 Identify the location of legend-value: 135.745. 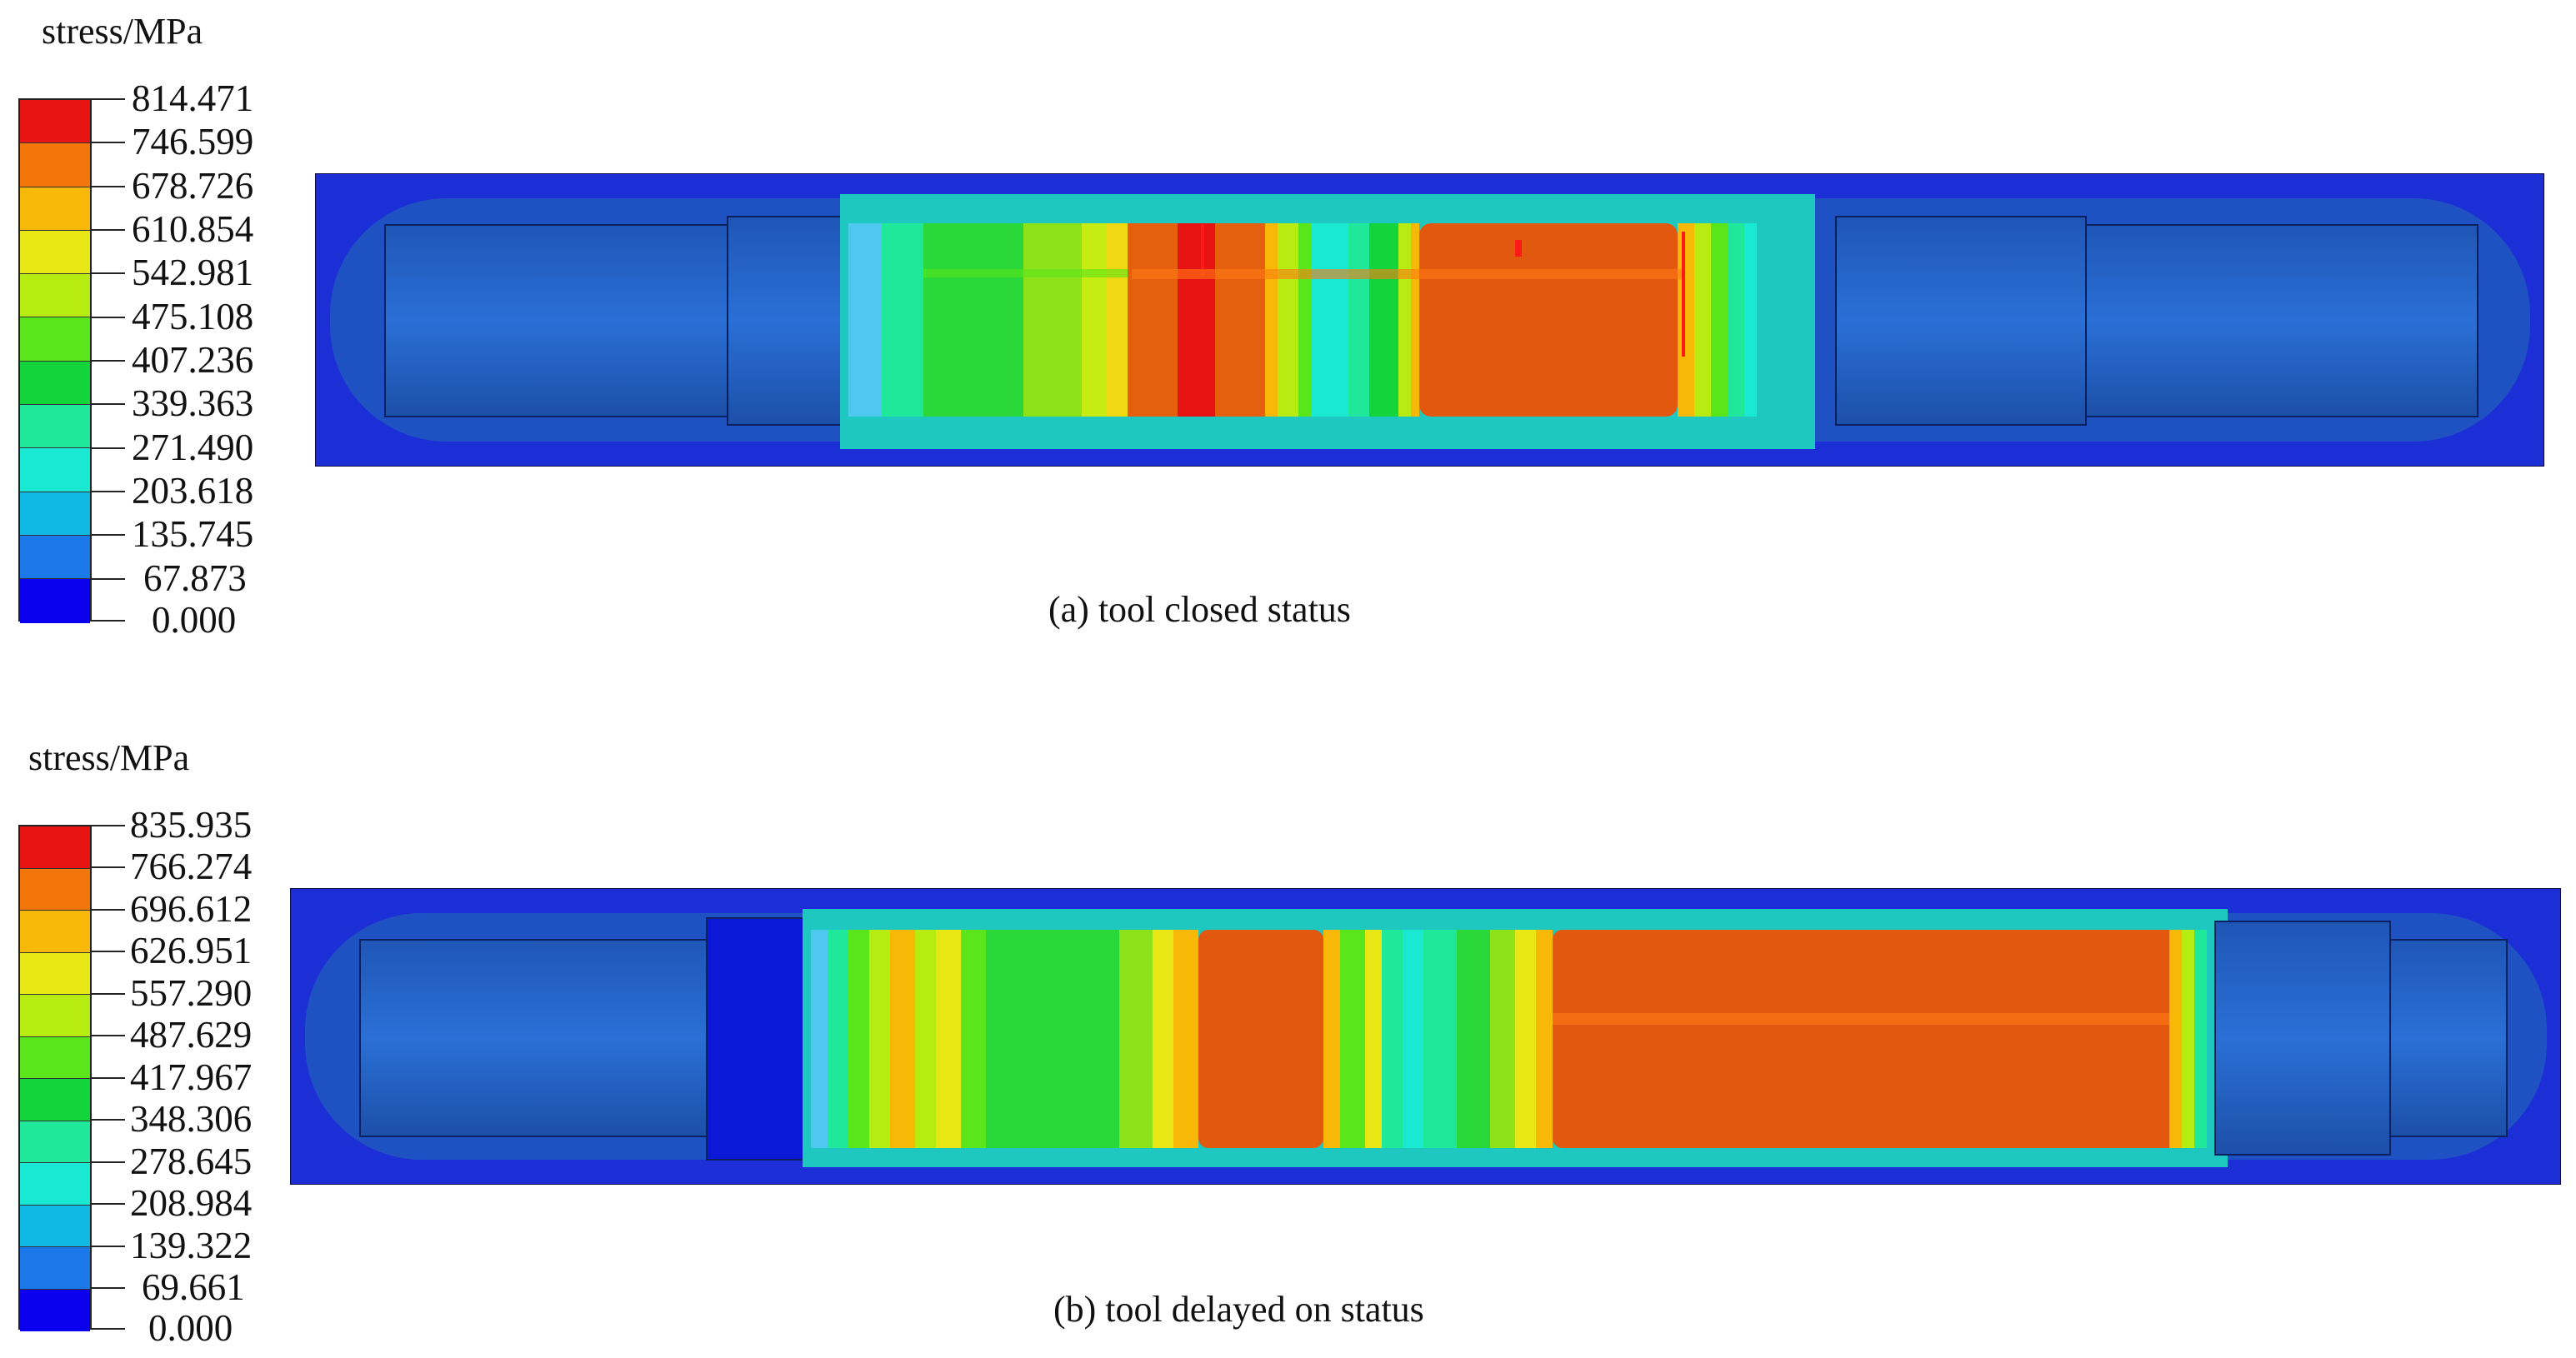
(193, 534).